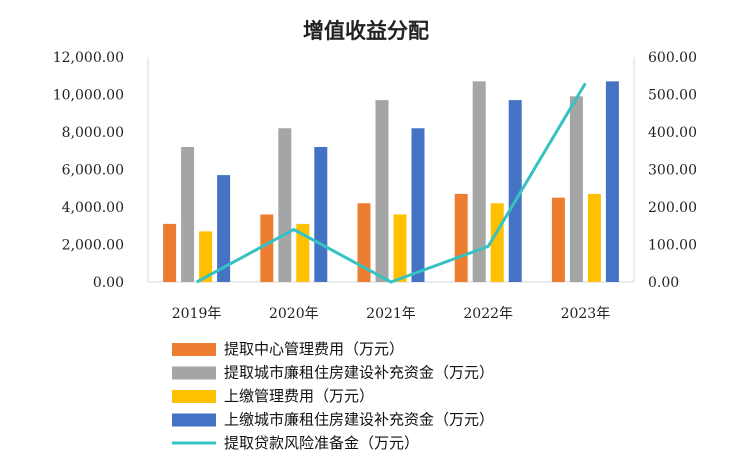 The image size is (732, 472). What do you see at coordinates (294, 314) in the screenshot?
I see `x-tick-label: 2020年` at bounding box center [294, 314].